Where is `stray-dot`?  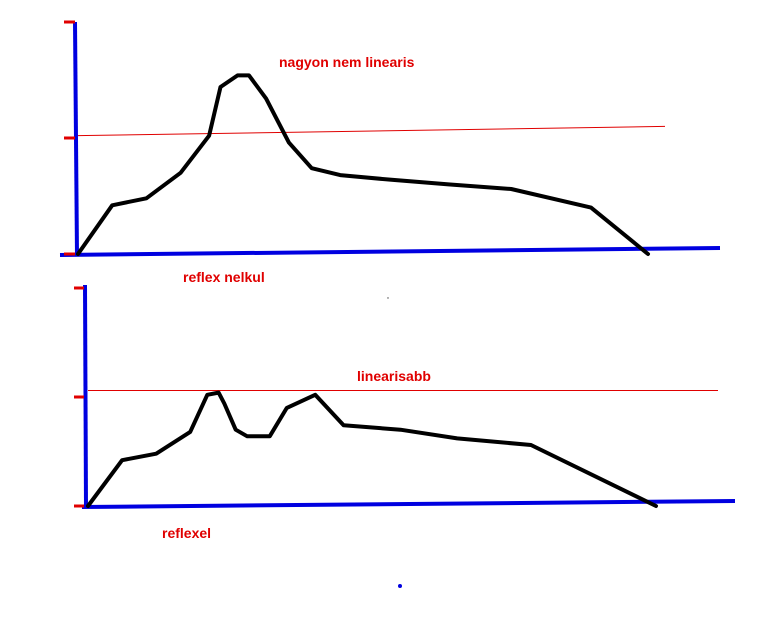 stray-dot is located at coordinates (400, 586).